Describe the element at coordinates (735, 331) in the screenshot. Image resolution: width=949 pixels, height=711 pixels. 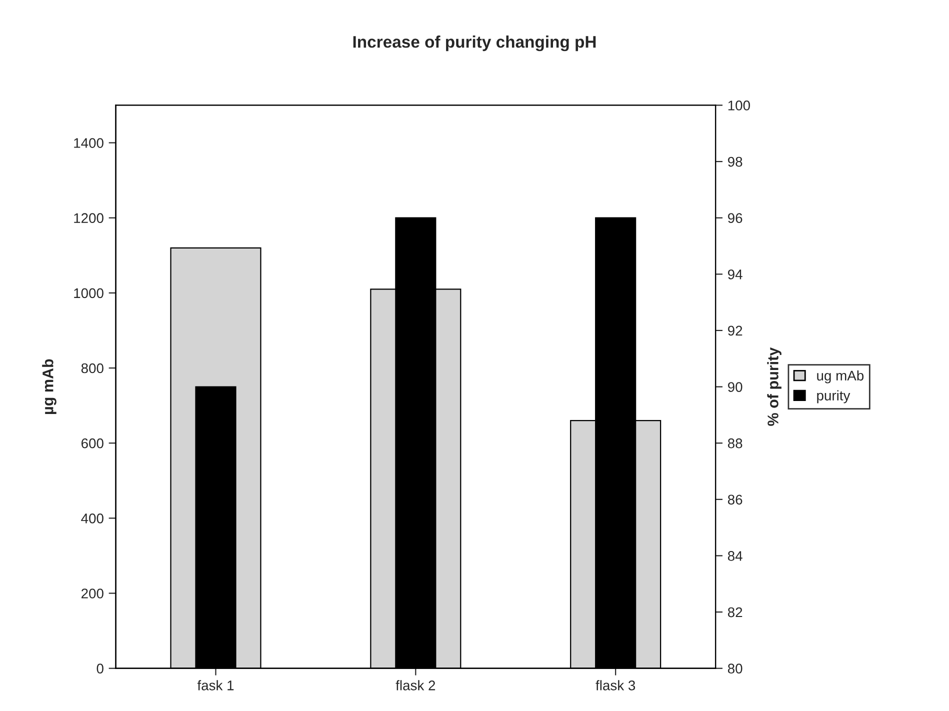
I see `y2-tick-label: 92` at that location.